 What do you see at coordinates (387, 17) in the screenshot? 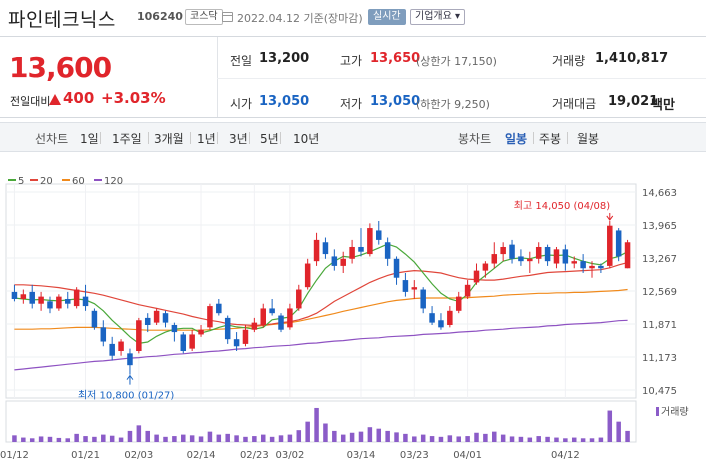
I see `realtime-button: 실시간` at bounding box center [387, 17].